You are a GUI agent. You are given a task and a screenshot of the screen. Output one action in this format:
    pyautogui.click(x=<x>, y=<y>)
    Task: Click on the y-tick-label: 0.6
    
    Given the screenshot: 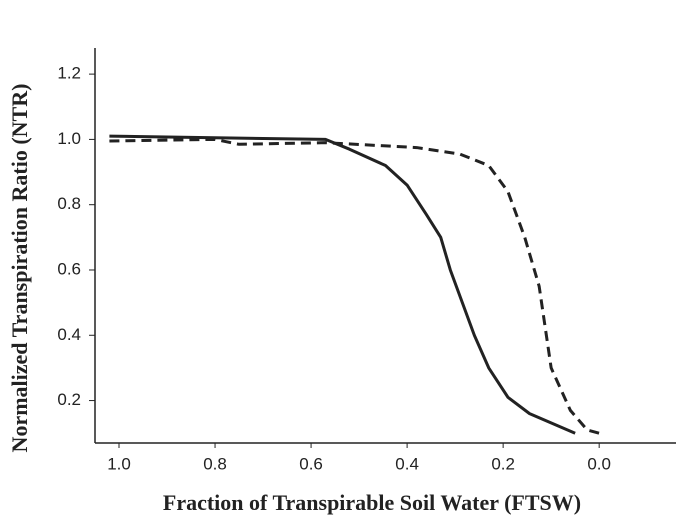 What is the action you would take?
    pyautogui.click(x=69, y=268)
    